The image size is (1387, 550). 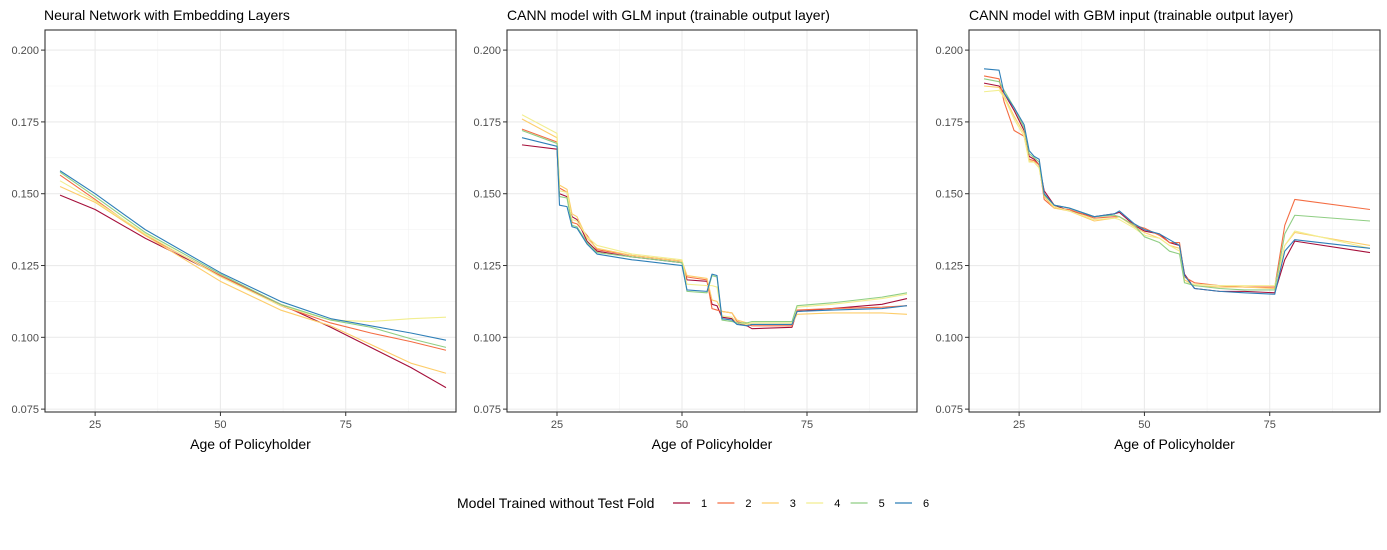 I want to click on legend-label: 3, so click(x=793, y=504).